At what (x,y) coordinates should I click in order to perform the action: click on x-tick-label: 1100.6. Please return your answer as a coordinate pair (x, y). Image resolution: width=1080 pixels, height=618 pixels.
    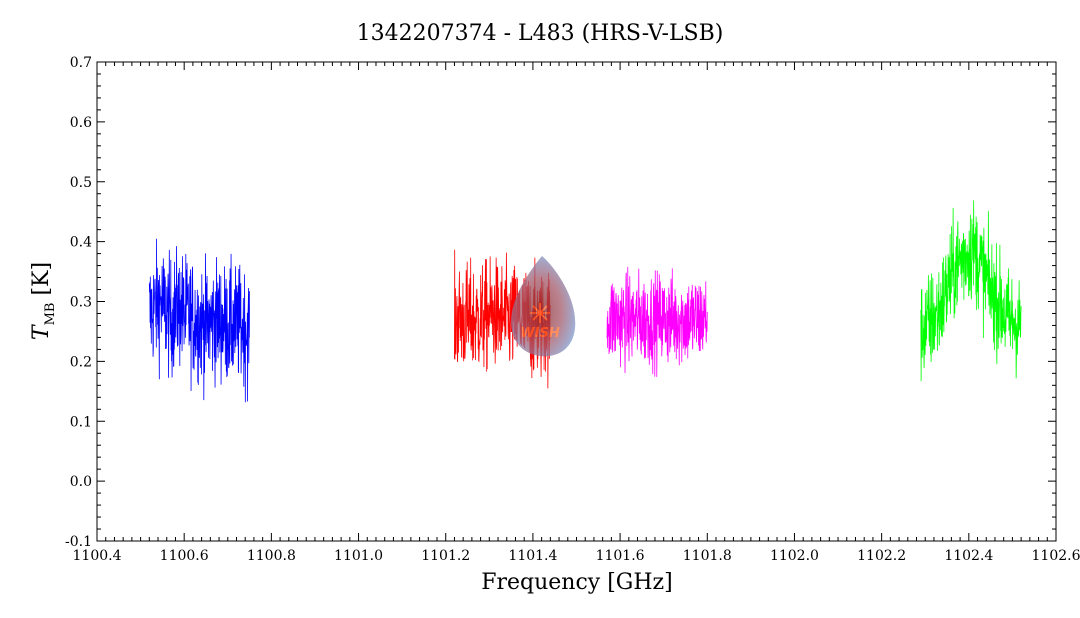
    Looking at the image, I should click on (184, 556).